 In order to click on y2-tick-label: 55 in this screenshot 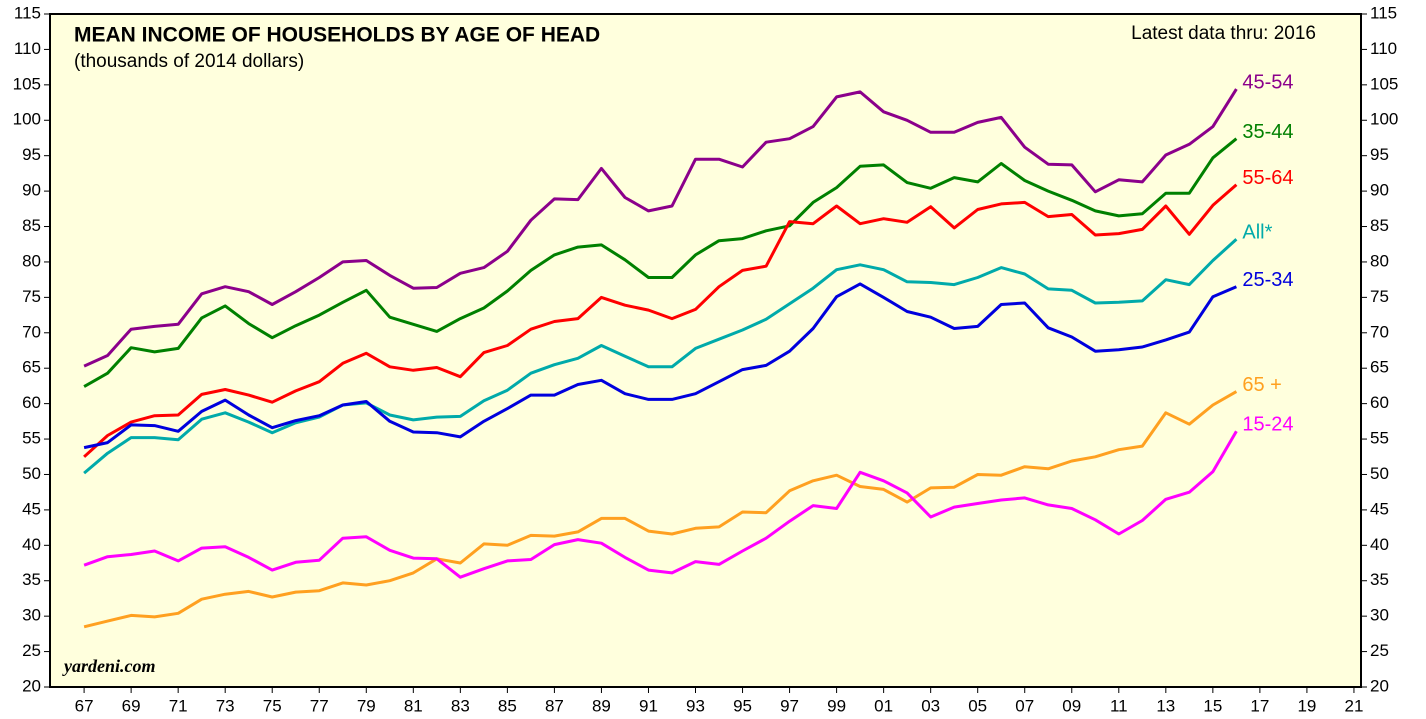, I will do `click(1379, 438)`.